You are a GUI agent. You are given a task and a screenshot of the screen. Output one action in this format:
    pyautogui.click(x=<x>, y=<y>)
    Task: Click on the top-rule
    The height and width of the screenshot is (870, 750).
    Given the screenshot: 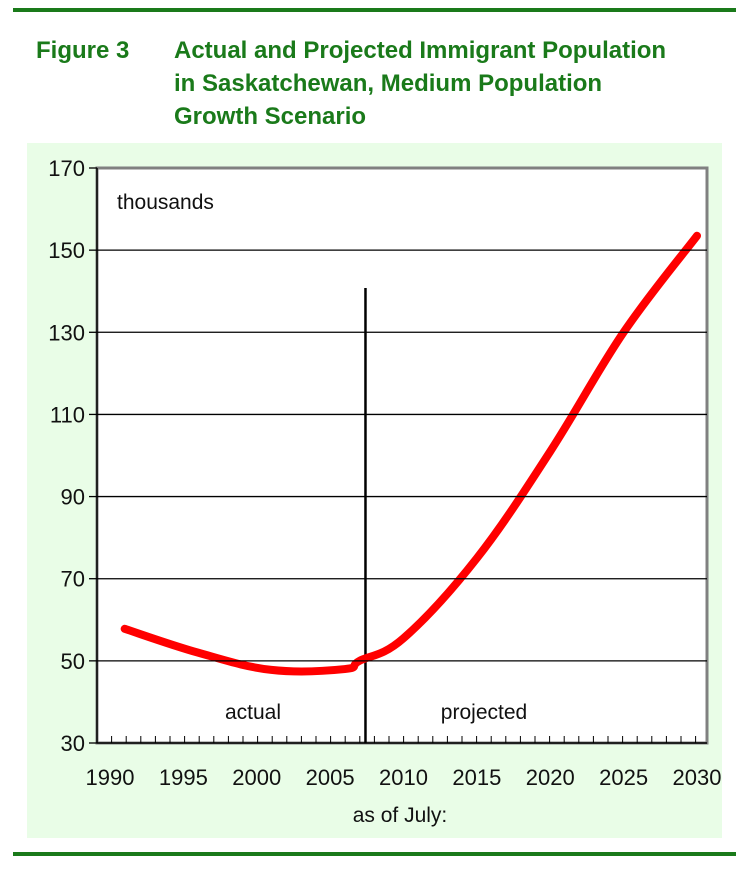 What is the action you would take?
    pyautogui.click(x=374, y=10)
    